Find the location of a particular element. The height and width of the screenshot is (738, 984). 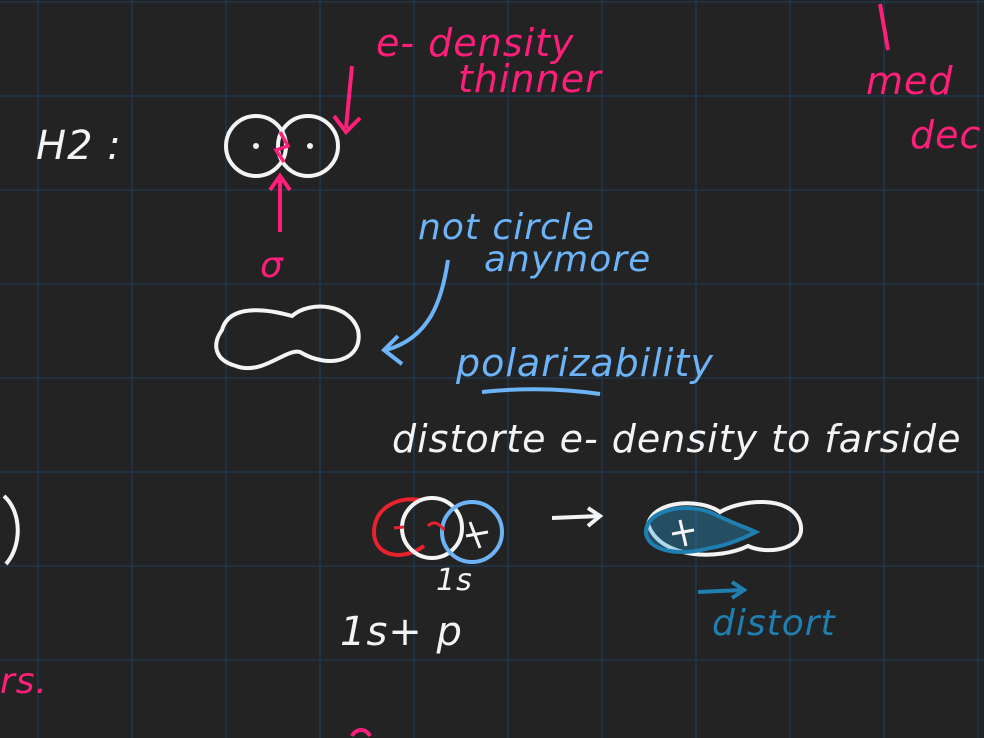

top-right-arrow is located at coordinates (884, 27).